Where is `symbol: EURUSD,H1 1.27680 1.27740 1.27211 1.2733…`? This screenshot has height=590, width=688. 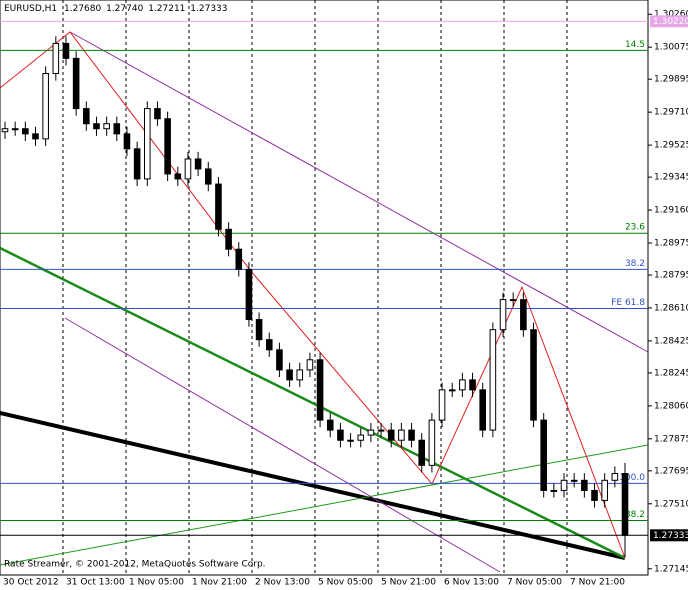 symbol: EURUSD,H1 1.27680 1.27740 1.27211 1.2733… is located at coordinates (116, 9).